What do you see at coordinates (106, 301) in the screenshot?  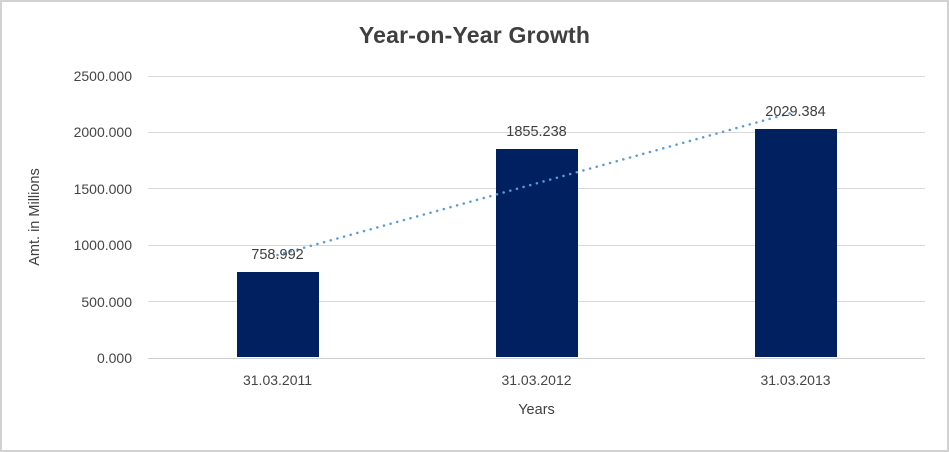 I see `y-tick-label: 500.000` at bounding box center [106, 301].